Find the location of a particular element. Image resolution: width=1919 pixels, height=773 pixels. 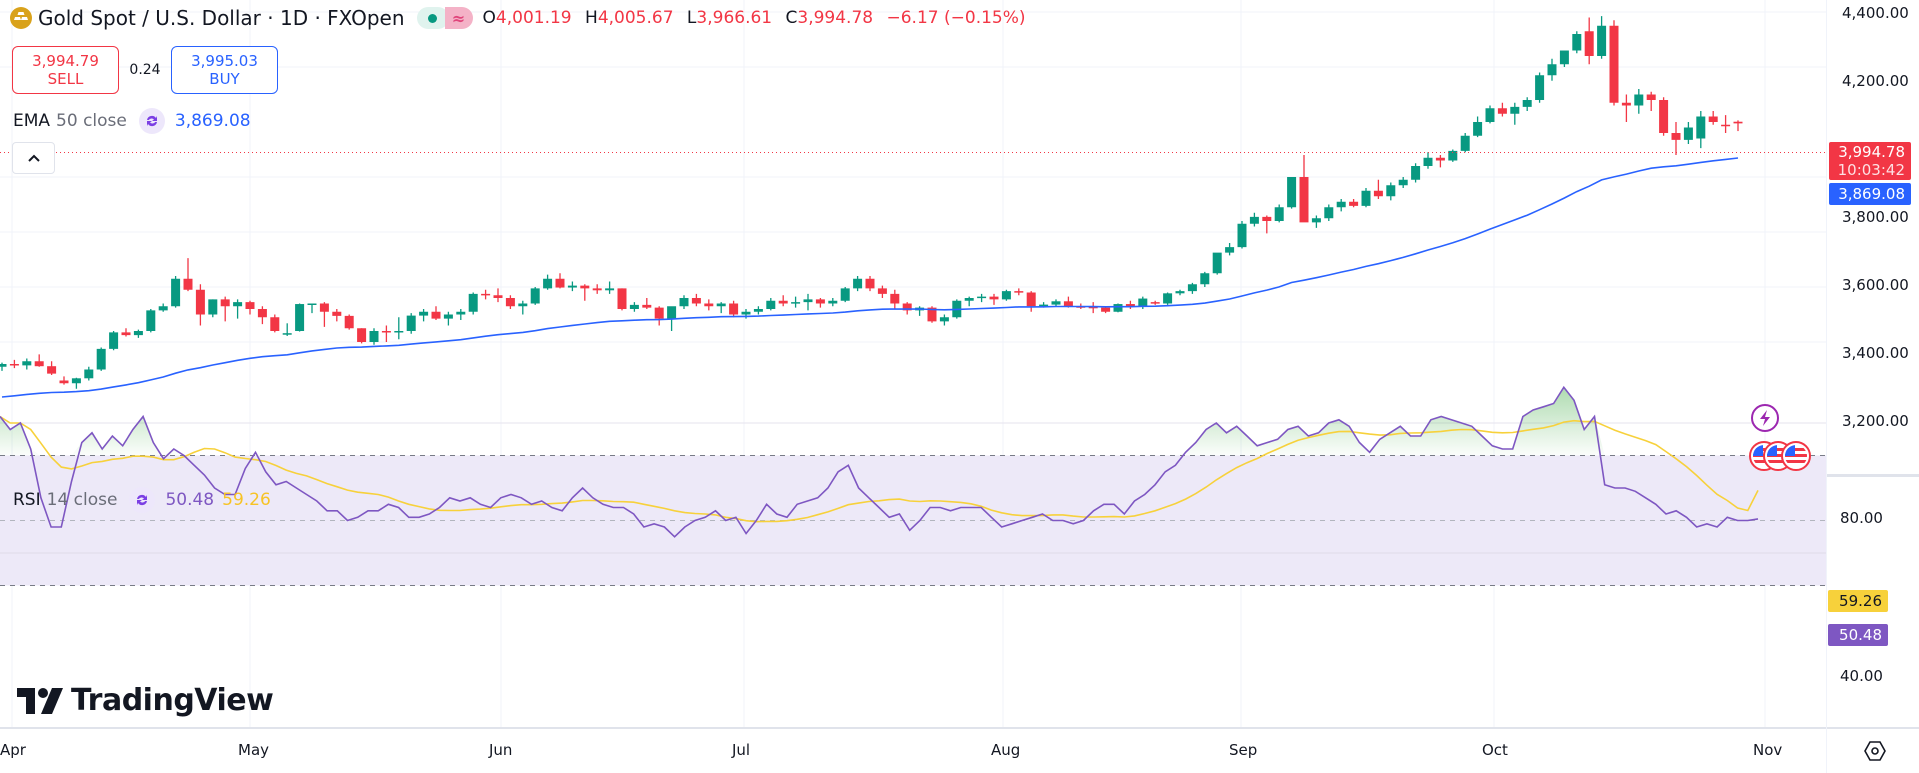

rsi-tick: 80.00 is located at coordinates (1861, 518).